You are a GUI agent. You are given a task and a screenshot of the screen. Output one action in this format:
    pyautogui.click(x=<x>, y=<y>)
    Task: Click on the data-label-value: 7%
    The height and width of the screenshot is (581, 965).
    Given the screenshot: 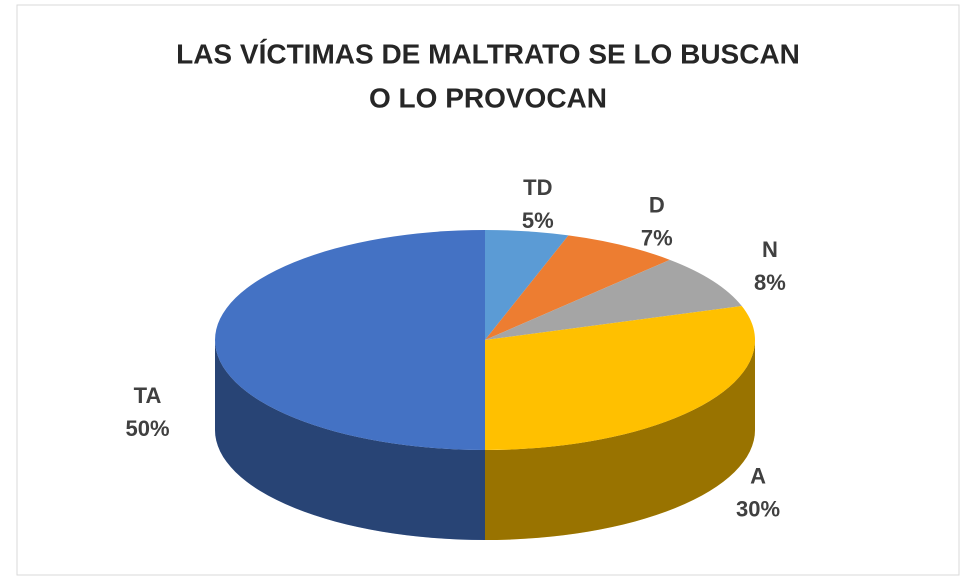 What is the action you would take?
    pyautogui.click(x=657, y=237)
    